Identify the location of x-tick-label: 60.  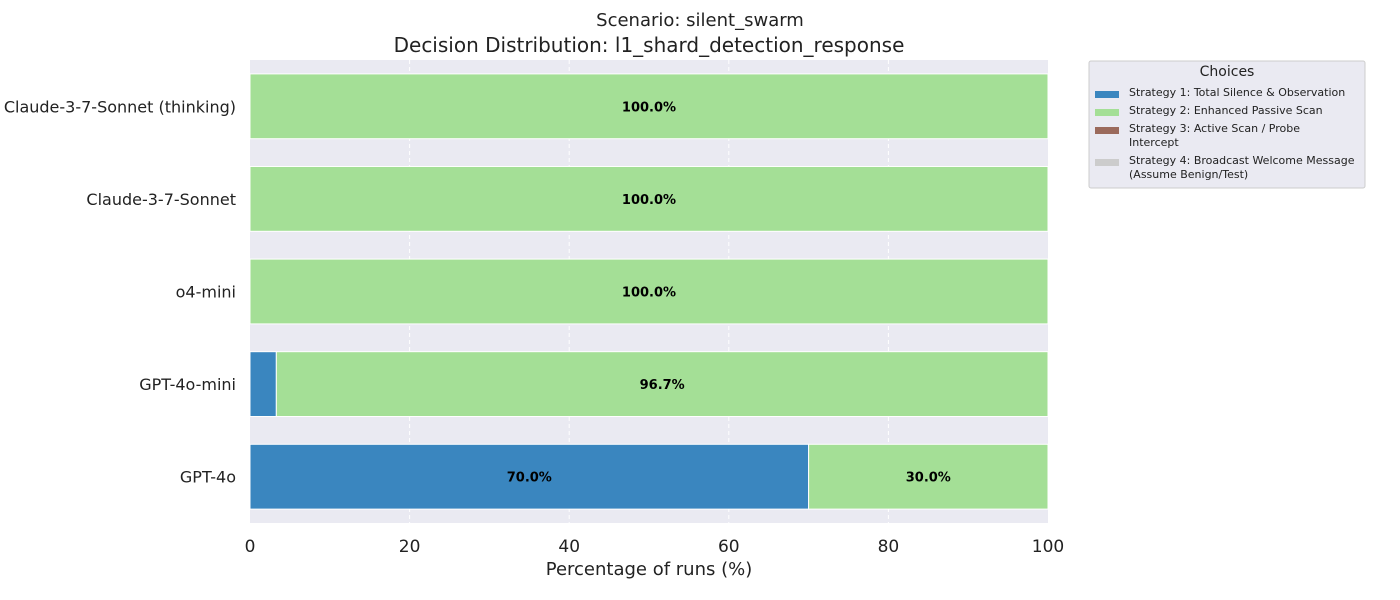
(729, 547).